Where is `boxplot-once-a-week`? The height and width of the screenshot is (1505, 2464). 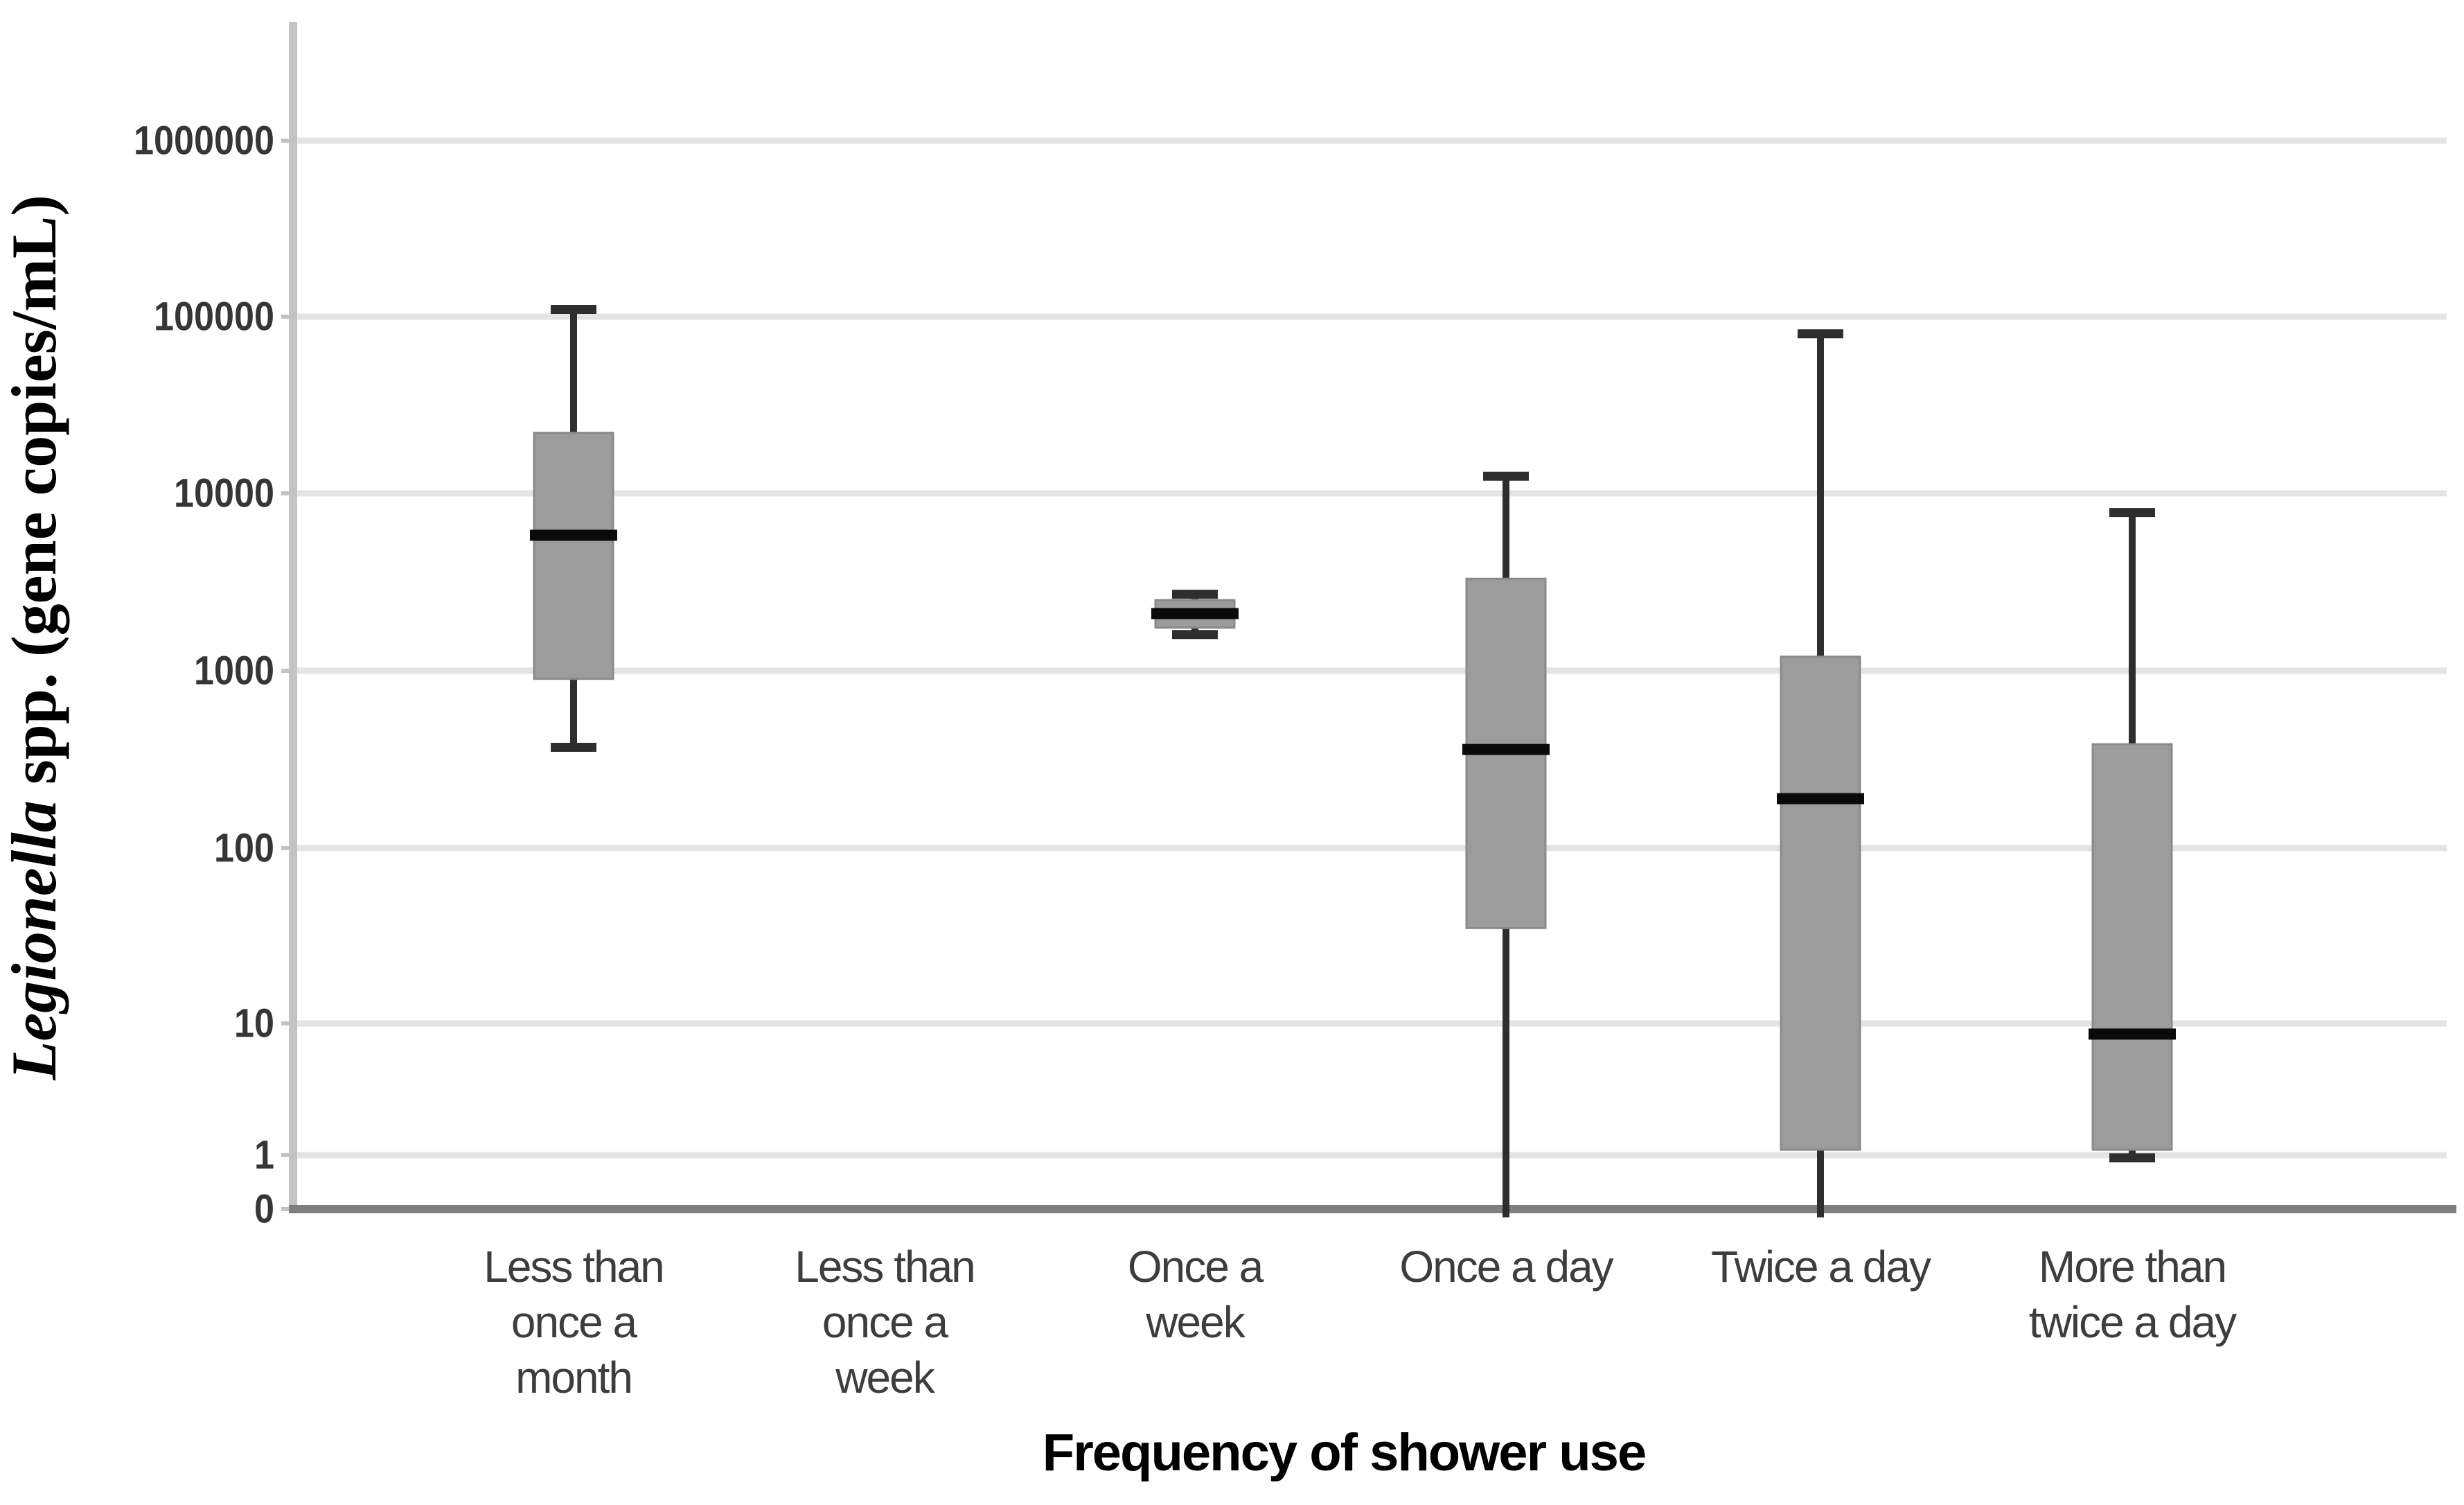 boxplot-once-a-week is located at coordinates (1195, 615).